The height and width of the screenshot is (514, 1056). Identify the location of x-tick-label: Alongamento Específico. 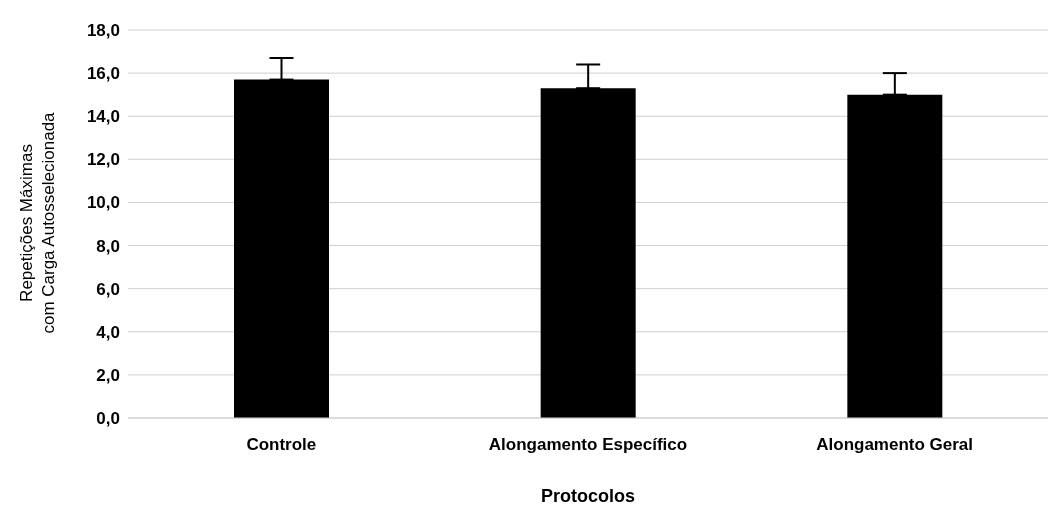
(588, 445).